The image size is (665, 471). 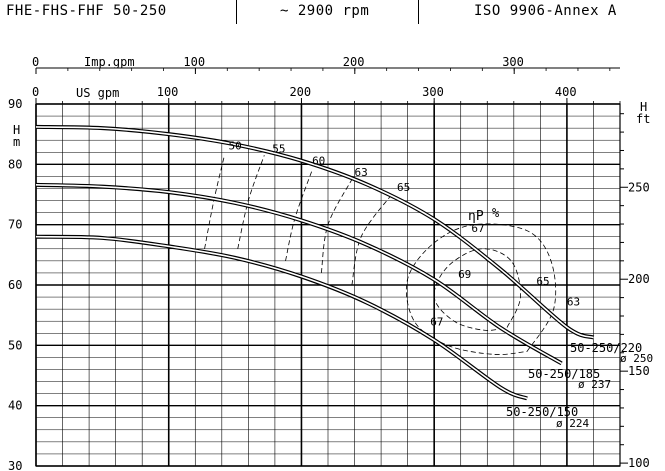 What do you see at coordinates (464, 274) in the screenshot?
I see `efficiency-label: 69` at bounding box center [464, 274].